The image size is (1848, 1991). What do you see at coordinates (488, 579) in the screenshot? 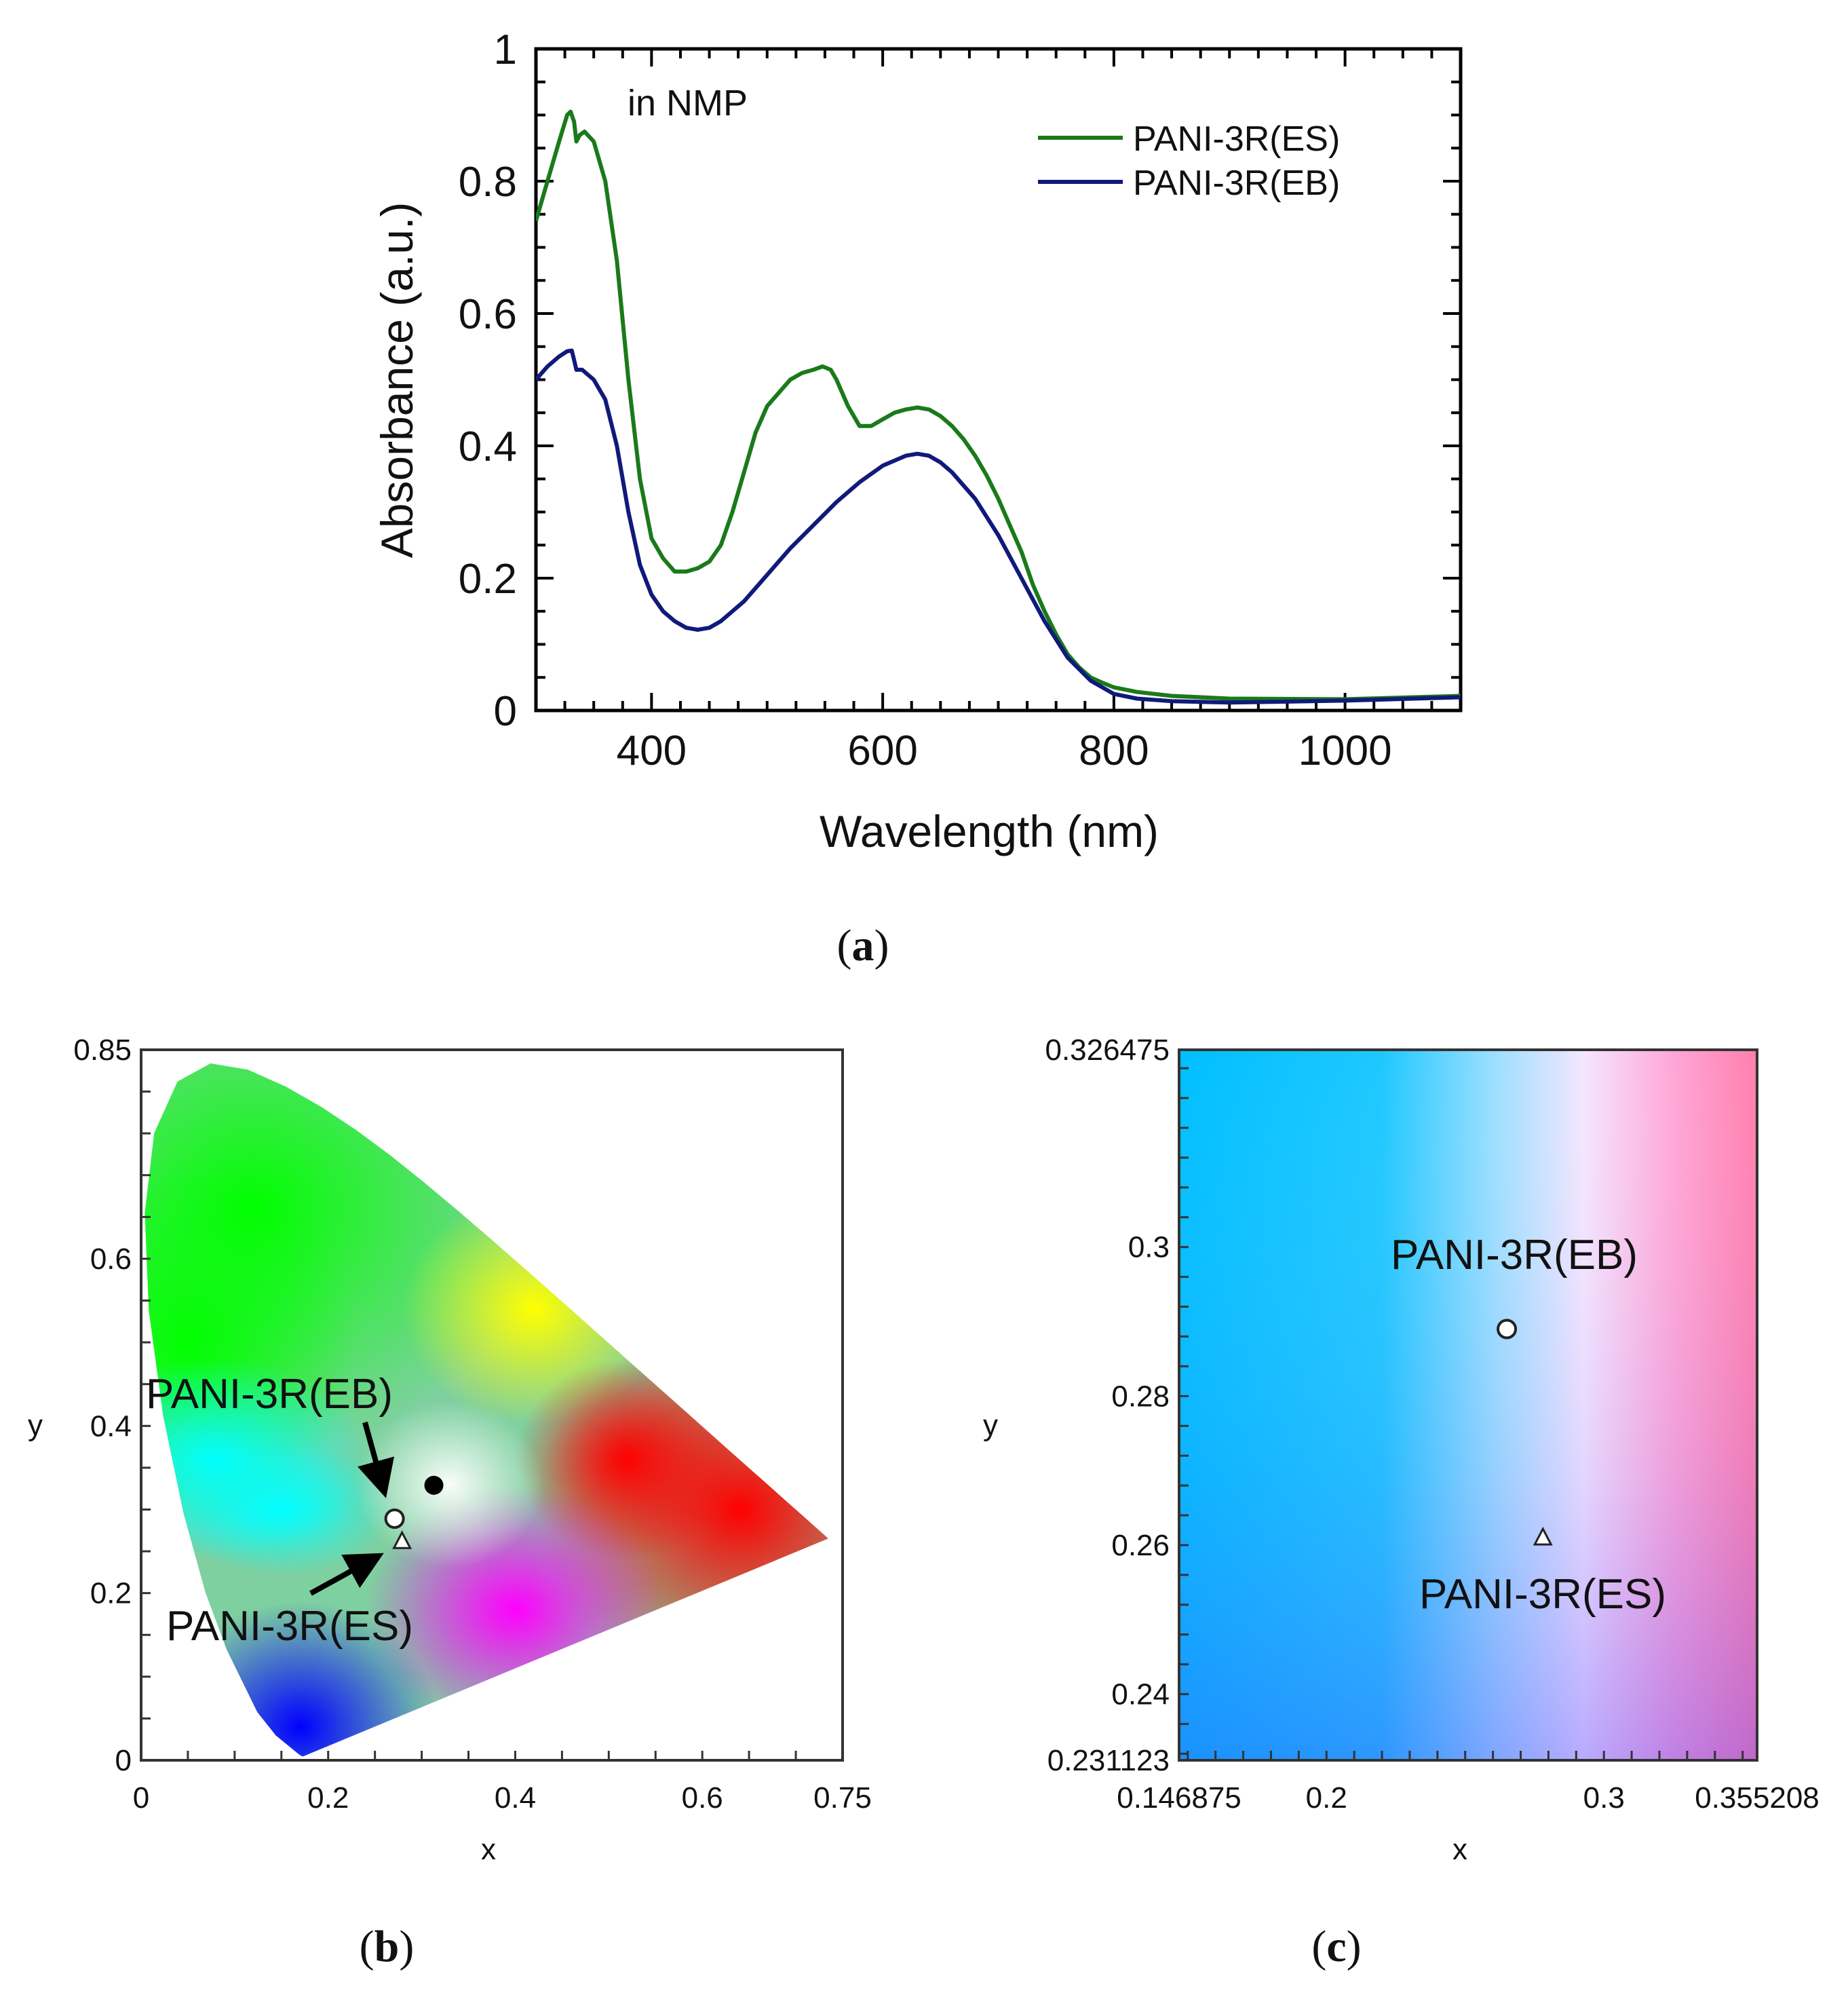
I see `panel-a-y-tick-label: 0.2` at bounding box center [488, 579].